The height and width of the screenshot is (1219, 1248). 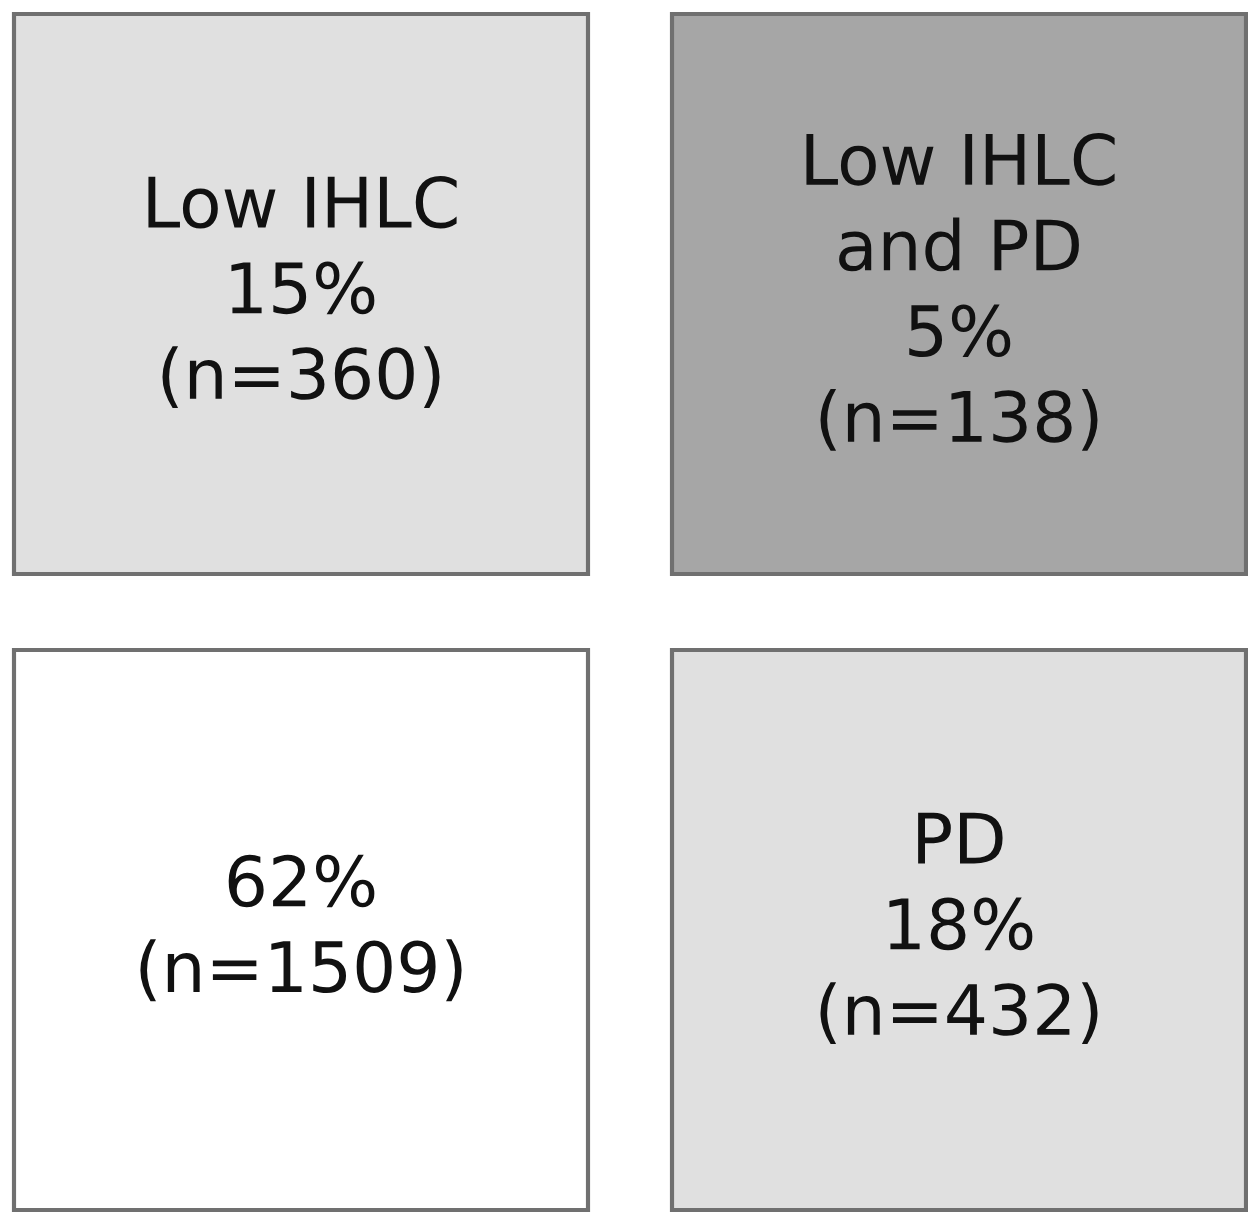 What do you see at coordinates (302, 202) in the screenshot?
I see `category-label: Low IHLC` at bounding box center [302, 202].